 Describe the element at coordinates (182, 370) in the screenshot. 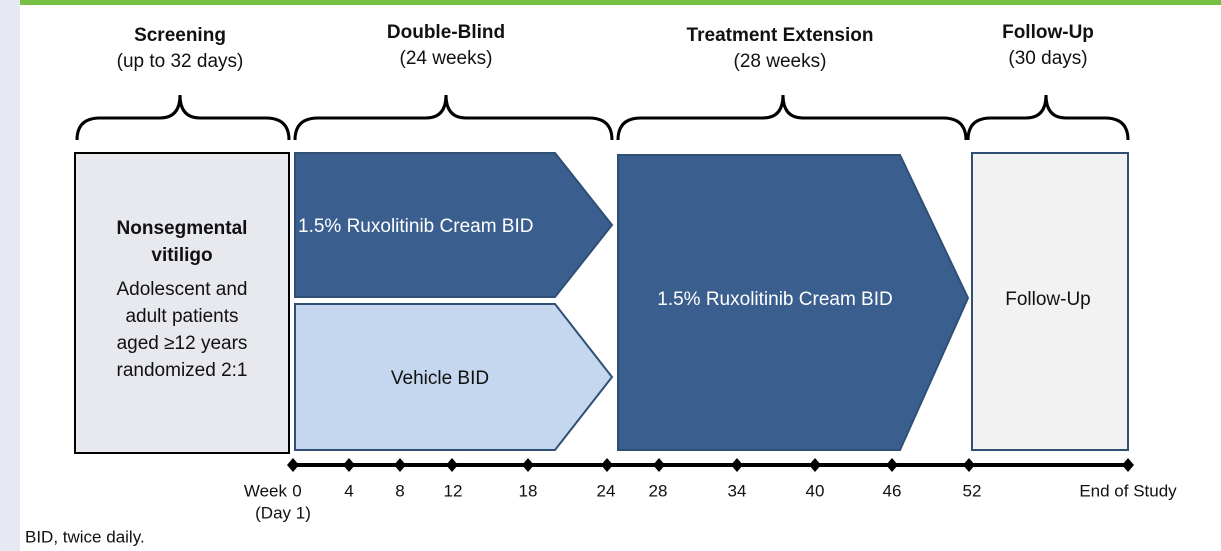

I see `box-line: randomized 2:1` at that location.